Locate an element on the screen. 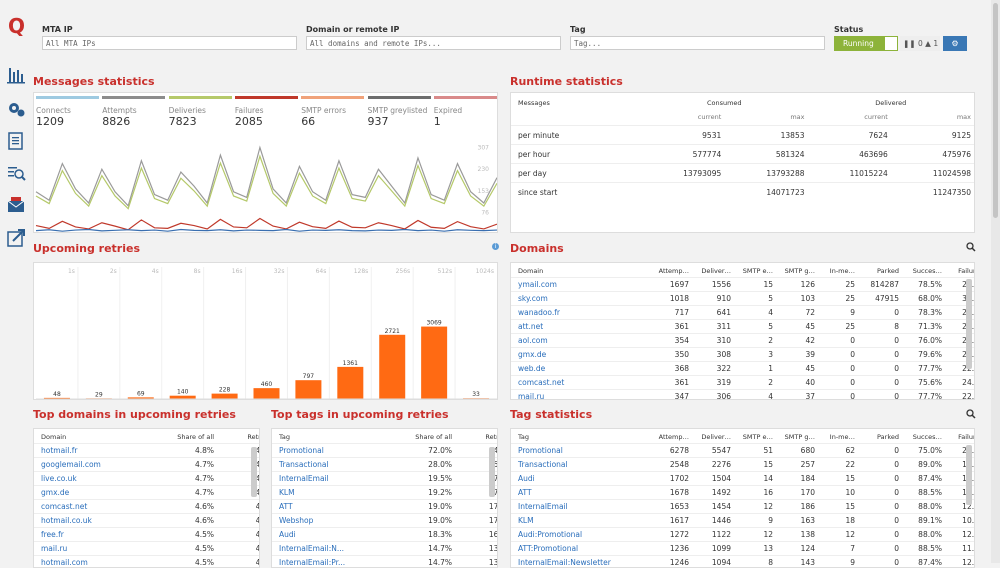  column-header: Tag is located at coordinates (580, 437).